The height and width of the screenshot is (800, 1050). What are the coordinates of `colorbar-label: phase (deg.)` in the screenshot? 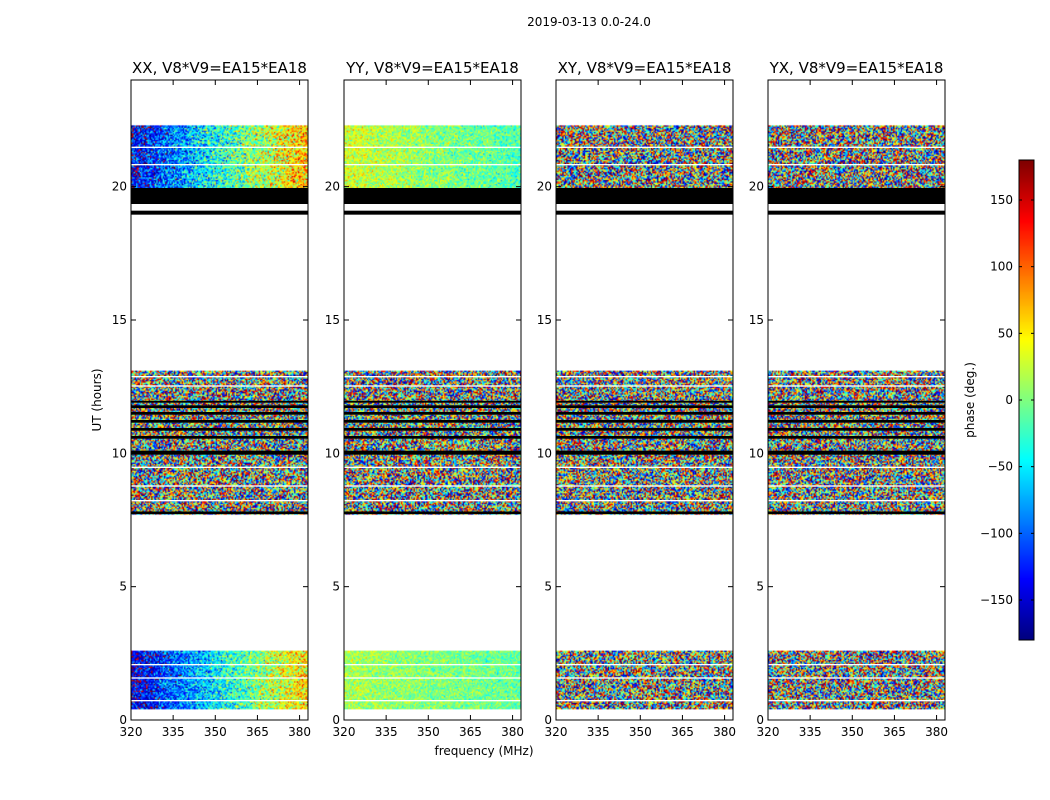 It's located at (970, 400).